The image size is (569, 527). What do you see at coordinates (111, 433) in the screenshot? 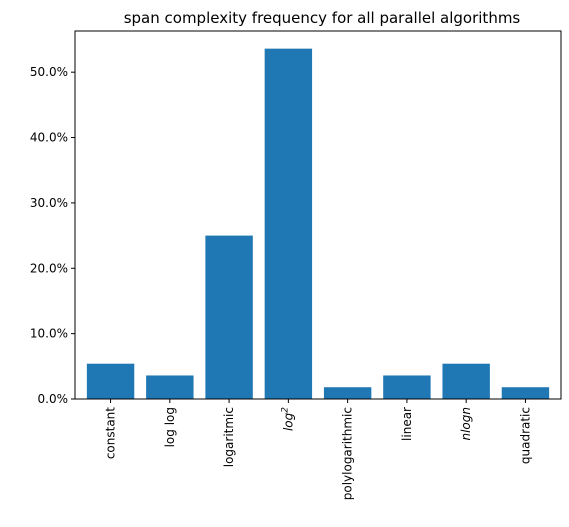
I see `x-tick-label: constant` at bounding box center [111, 433].